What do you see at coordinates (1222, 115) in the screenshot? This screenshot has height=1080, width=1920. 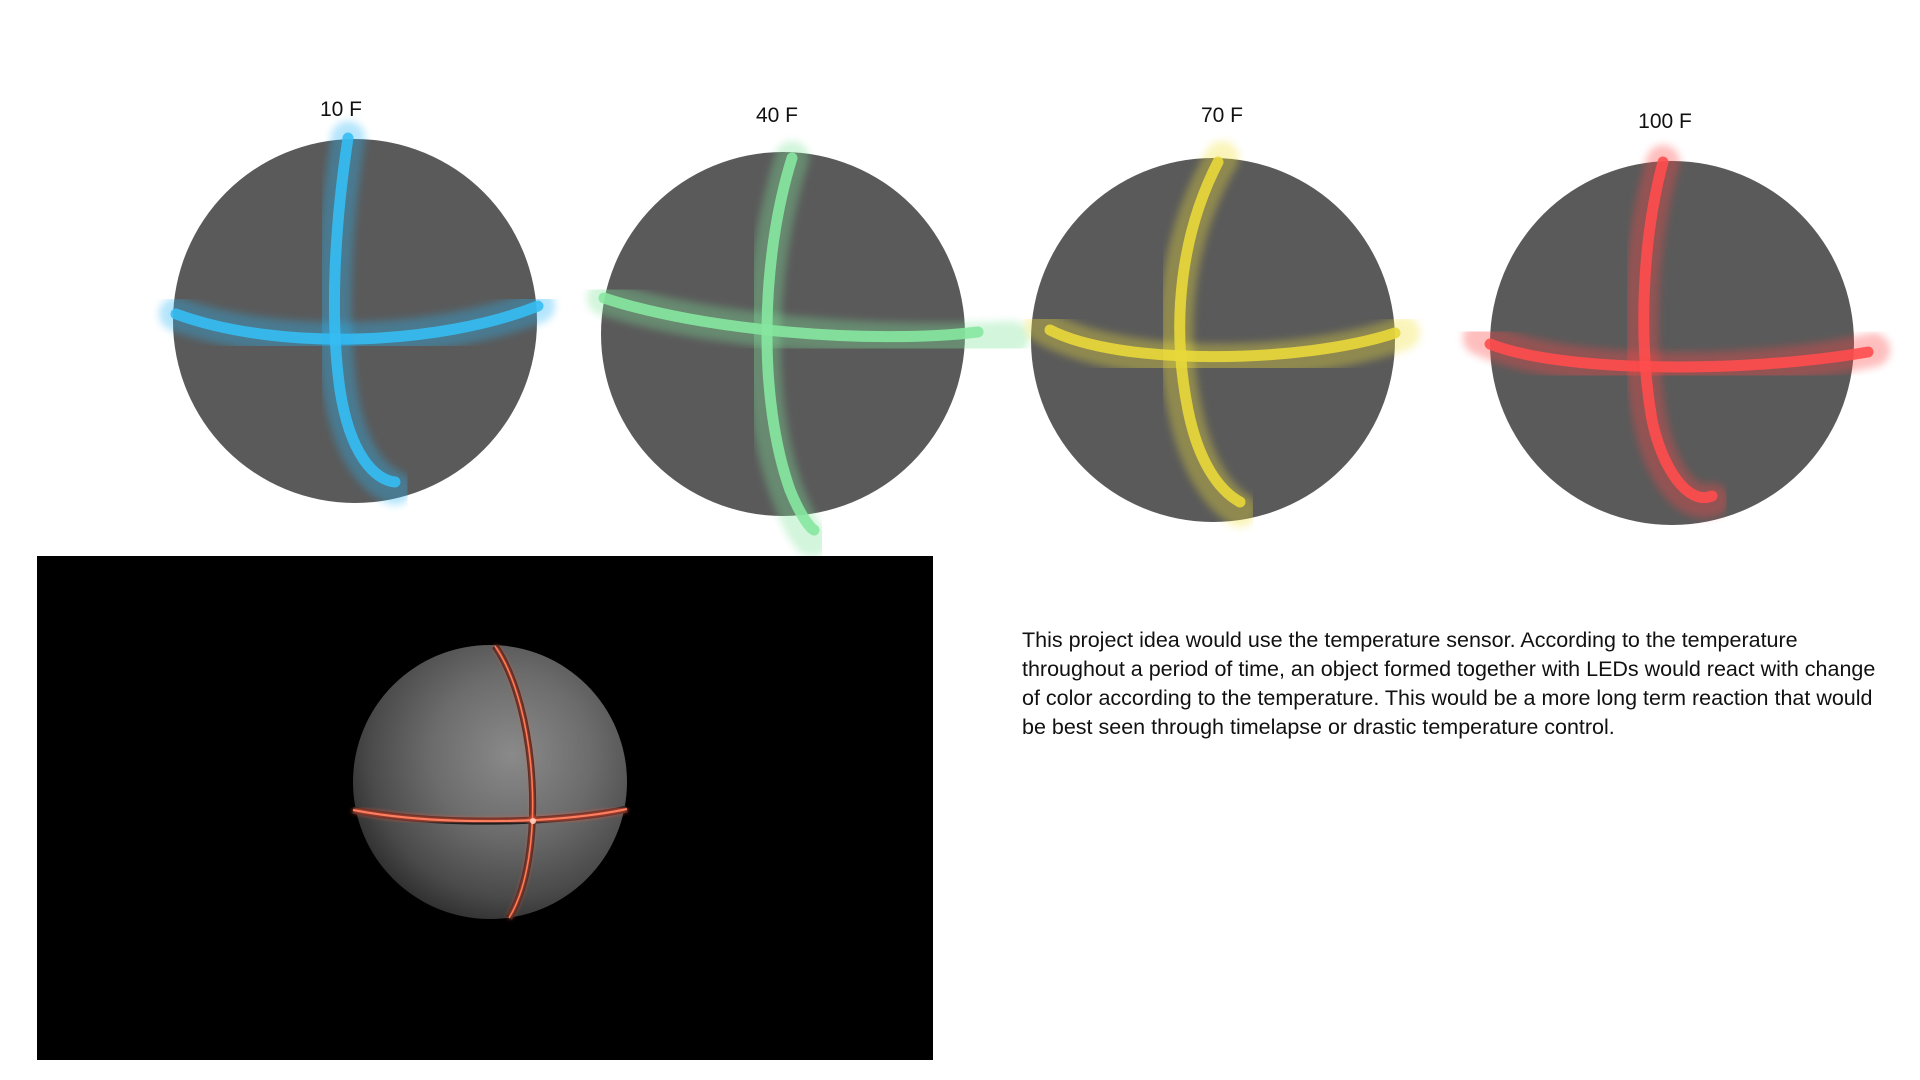 I see `temp-label-70f: 70 F` at bounding box center [1222, 115].